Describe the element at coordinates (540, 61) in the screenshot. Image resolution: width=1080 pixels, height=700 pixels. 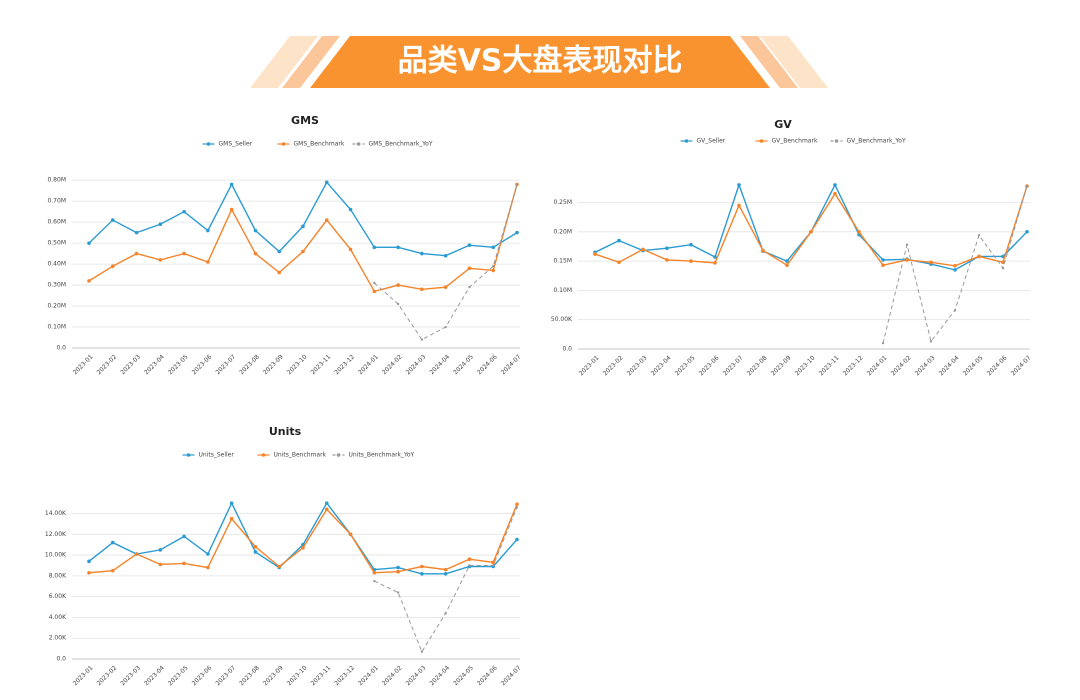
I see `page-title: 品类VS大盘表现对比` at that location.